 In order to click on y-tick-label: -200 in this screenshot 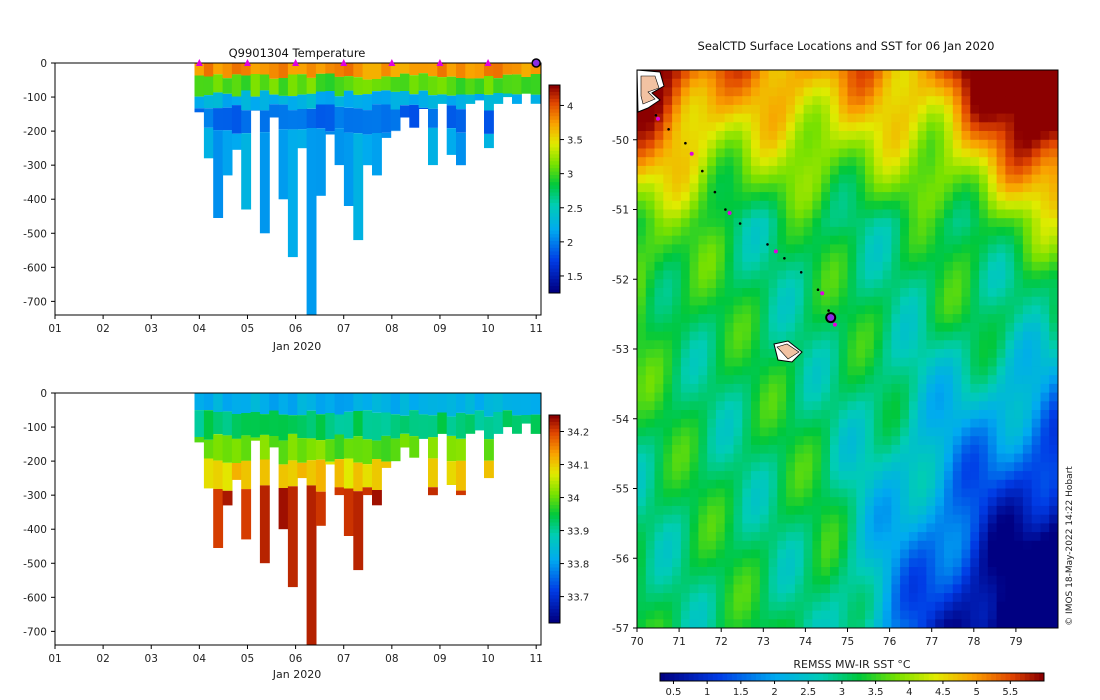, I will do `click(35, 462)`.